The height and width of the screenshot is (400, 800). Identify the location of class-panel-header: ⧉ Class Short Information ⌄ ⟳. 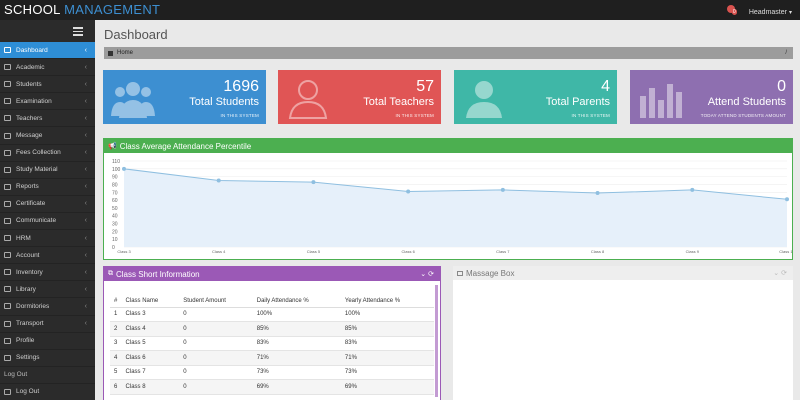
(272, 274).